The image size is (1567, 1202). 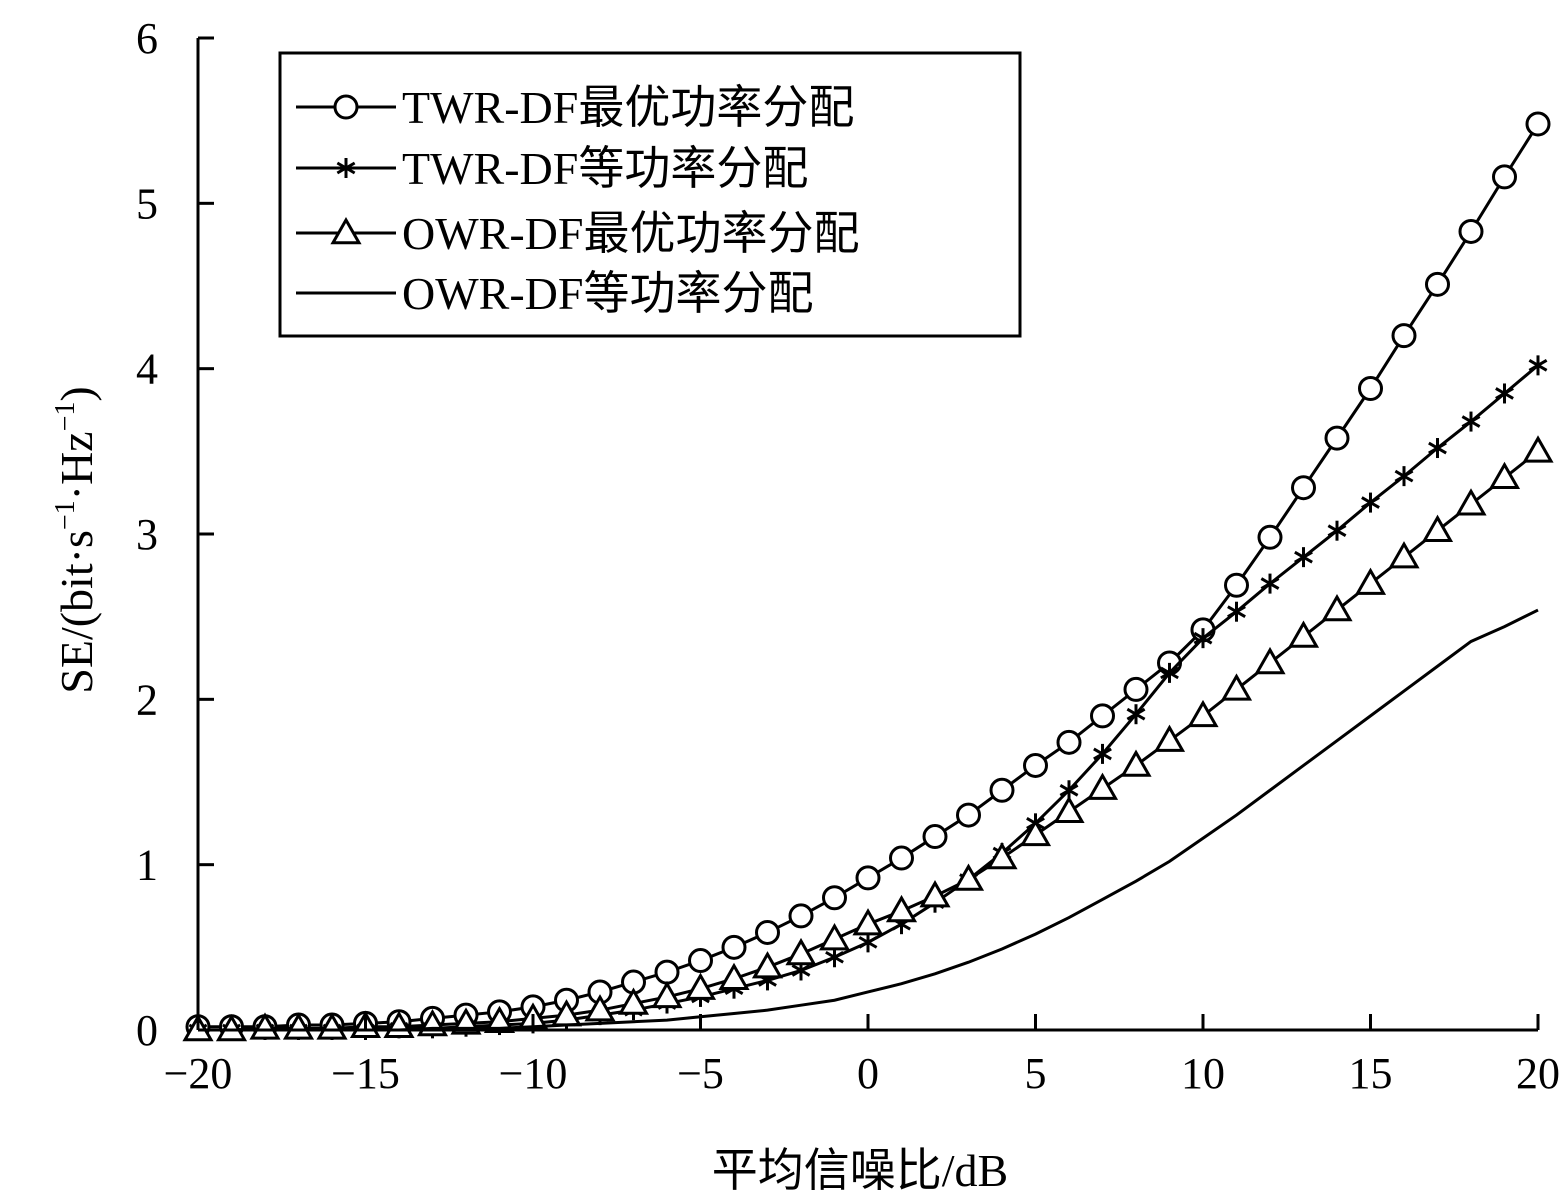 What do you see at coordinates (147, 699) in the screenshot?
I see `y-tick-label: 2` at bounding box center [147, 699].